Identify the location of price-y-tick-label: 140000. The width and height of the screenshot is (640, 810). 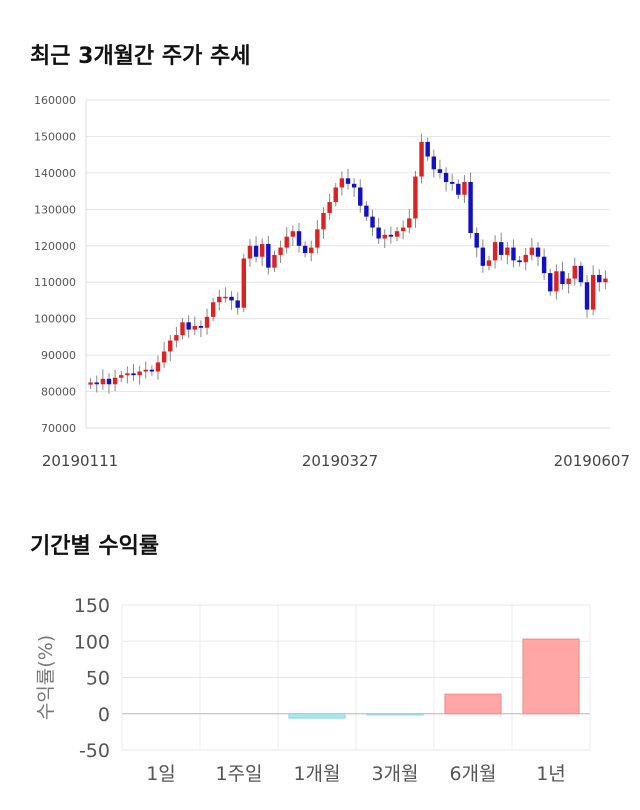
(55, 173).